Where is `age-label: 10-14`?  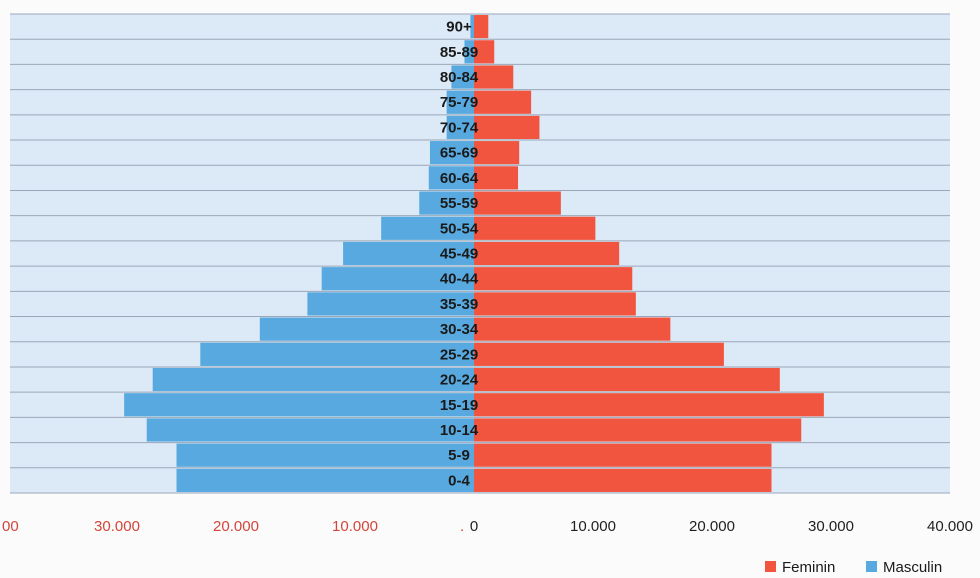 age-label: 10-14 is located at coordinates (459, 430).